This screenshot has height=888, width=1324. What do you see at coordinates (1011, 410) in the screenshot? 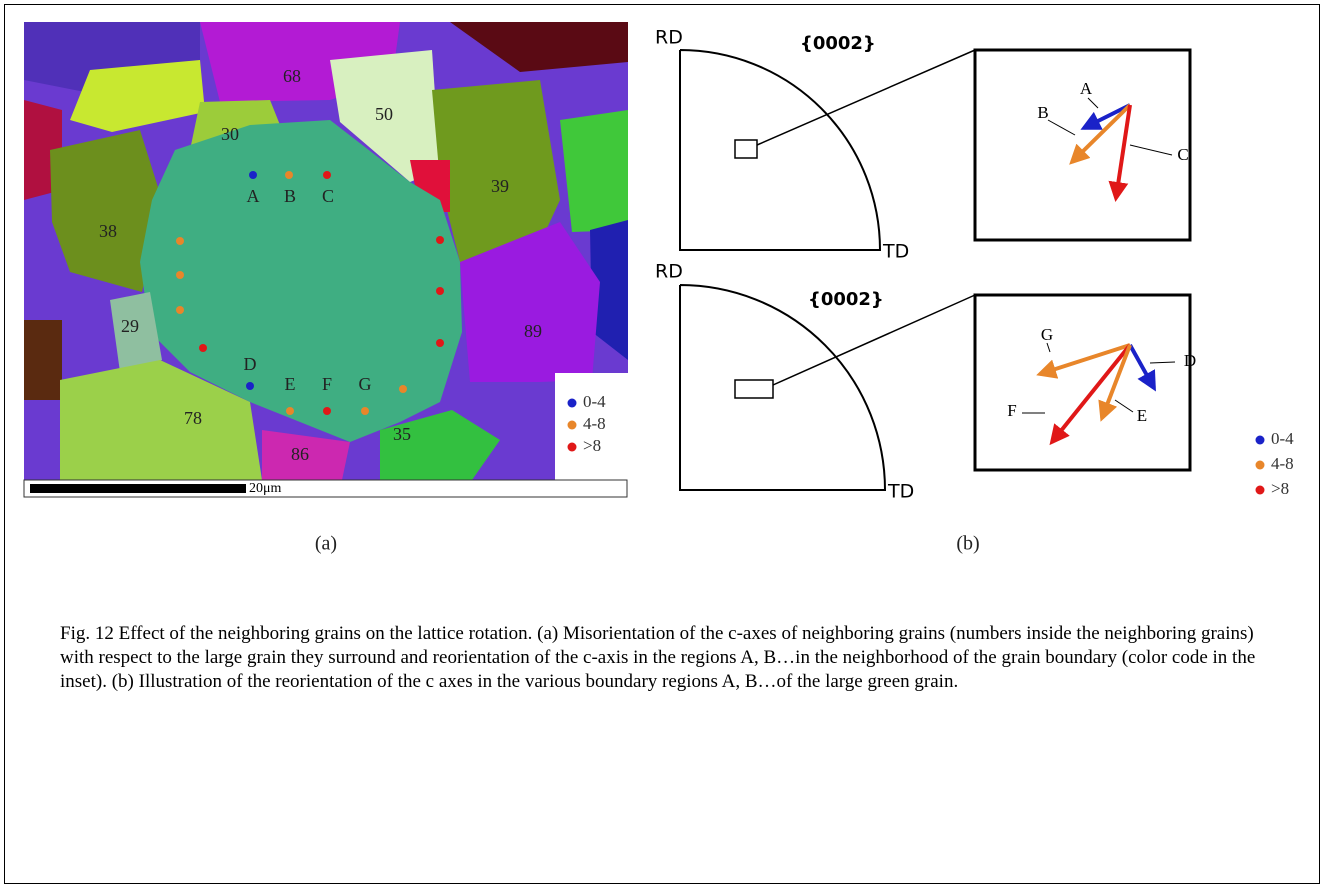
I see `arrow-label: F` at bounding box center [1011, 410].